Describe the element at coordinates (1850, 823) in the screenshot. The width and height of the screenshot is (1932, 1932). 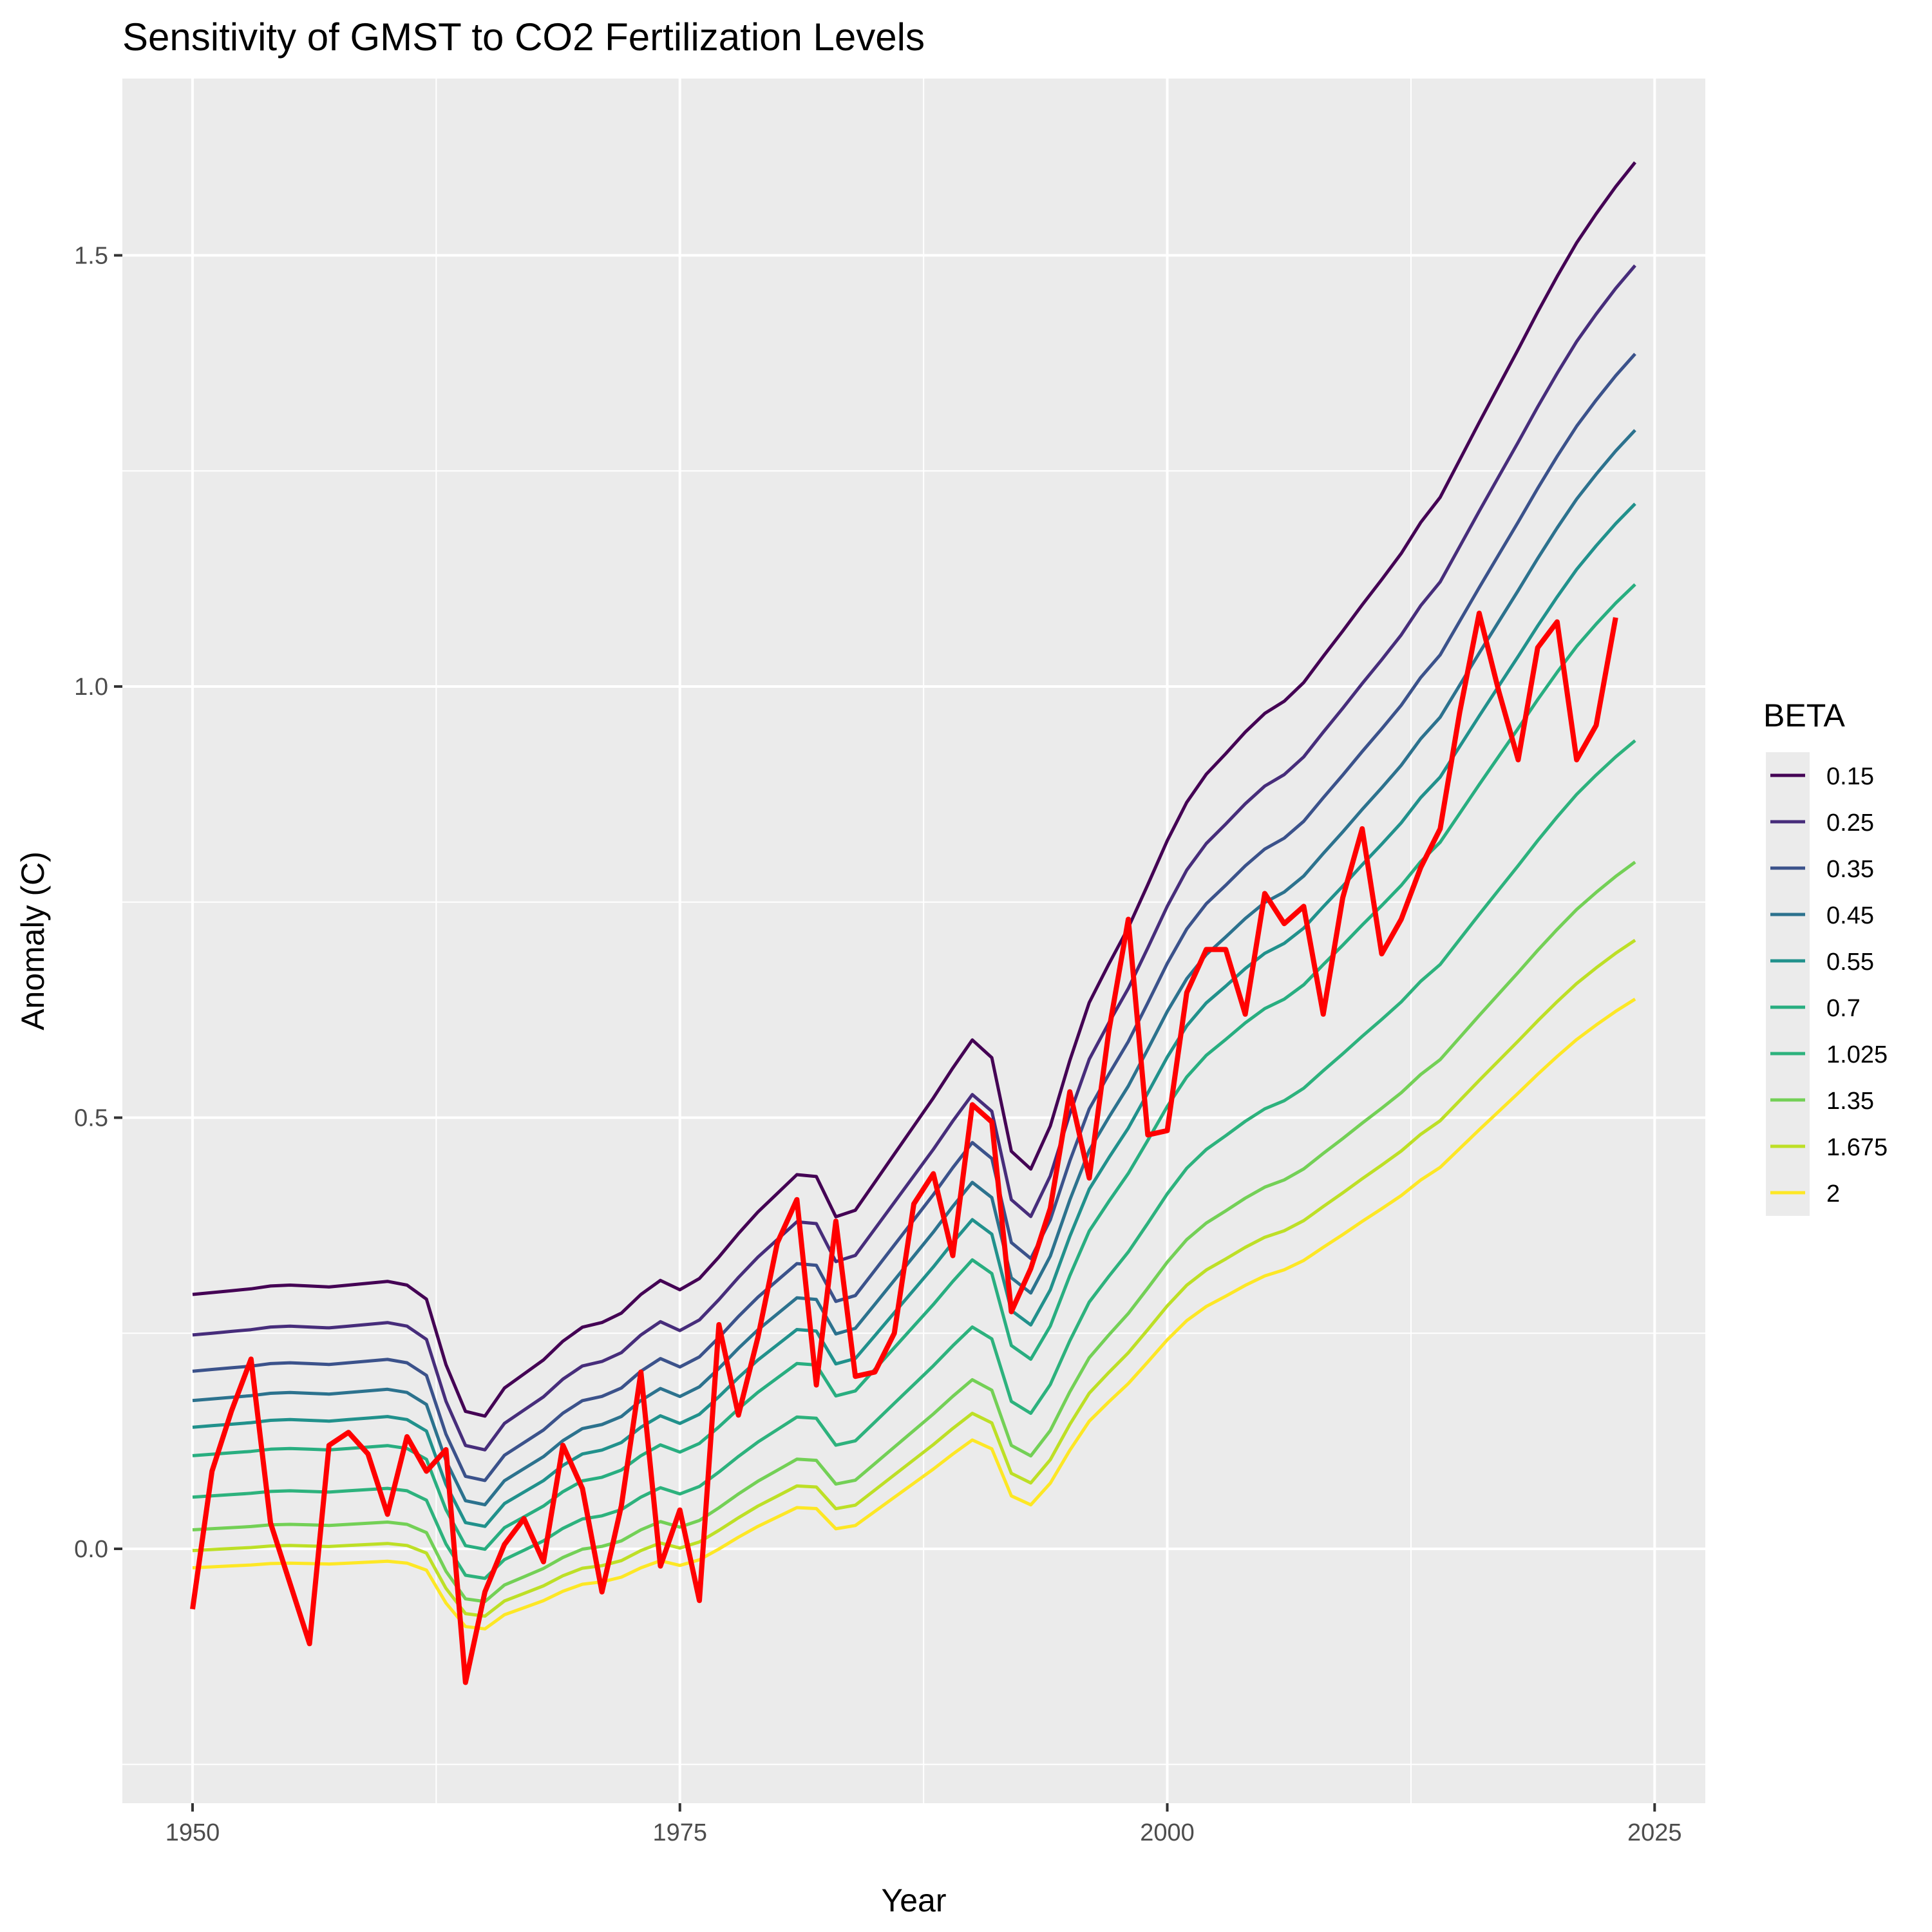
I see `legend-label-0.25: 0.25` at that location.